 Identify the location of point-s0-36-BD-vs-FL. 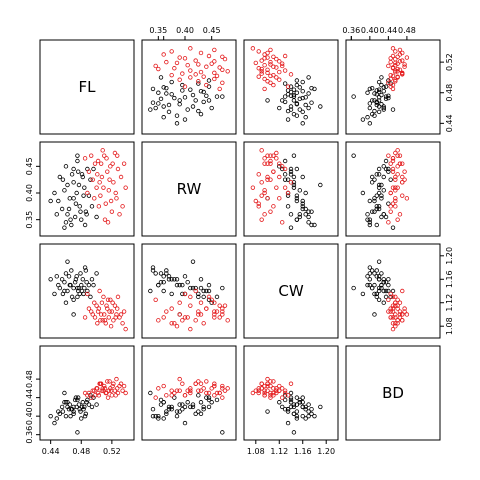
(54, 423).